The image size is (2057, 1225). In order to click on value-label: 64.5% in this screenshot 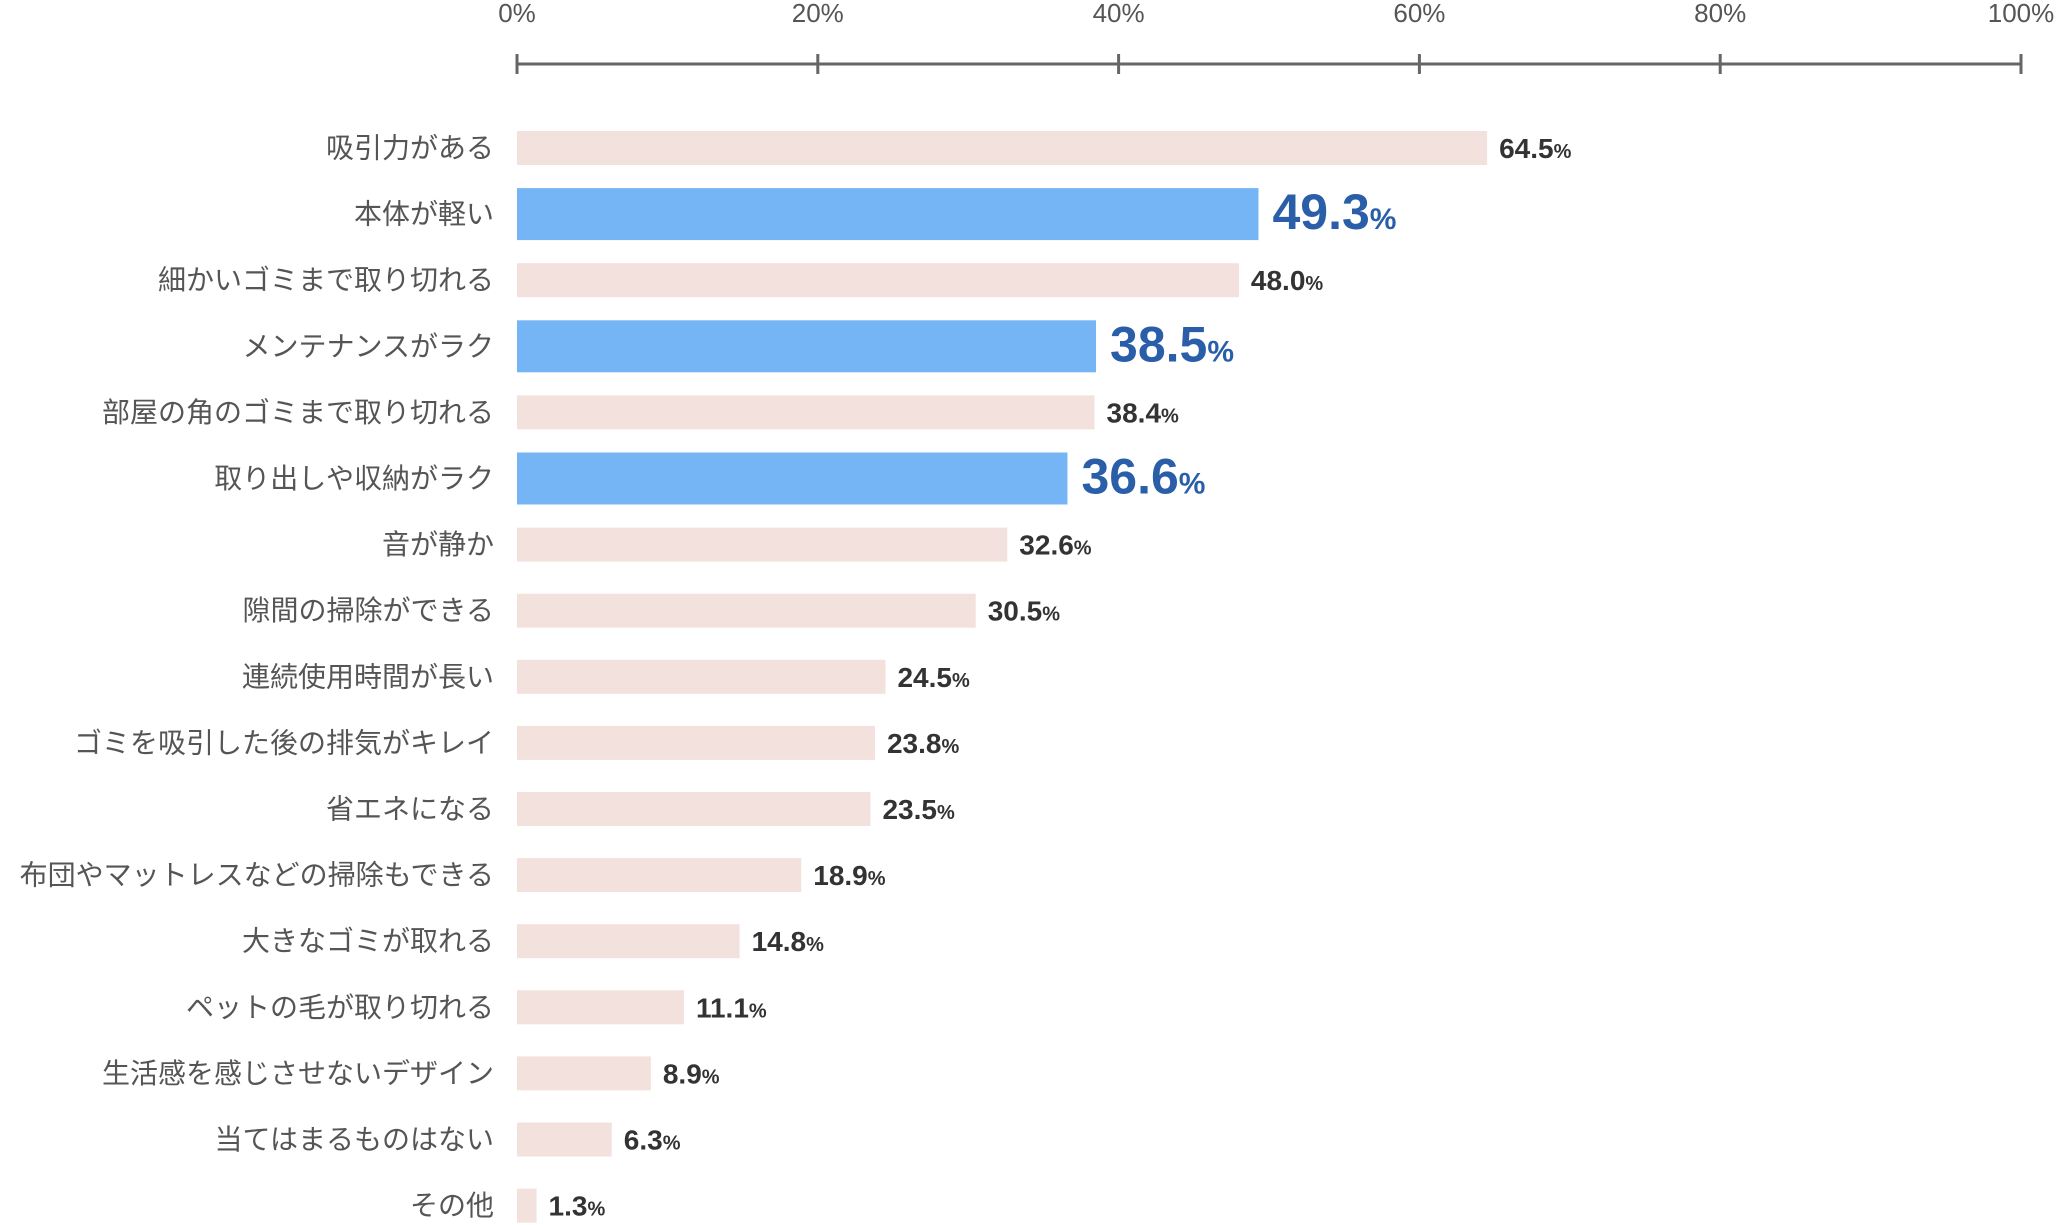, I will do `click(1535, 148)`.